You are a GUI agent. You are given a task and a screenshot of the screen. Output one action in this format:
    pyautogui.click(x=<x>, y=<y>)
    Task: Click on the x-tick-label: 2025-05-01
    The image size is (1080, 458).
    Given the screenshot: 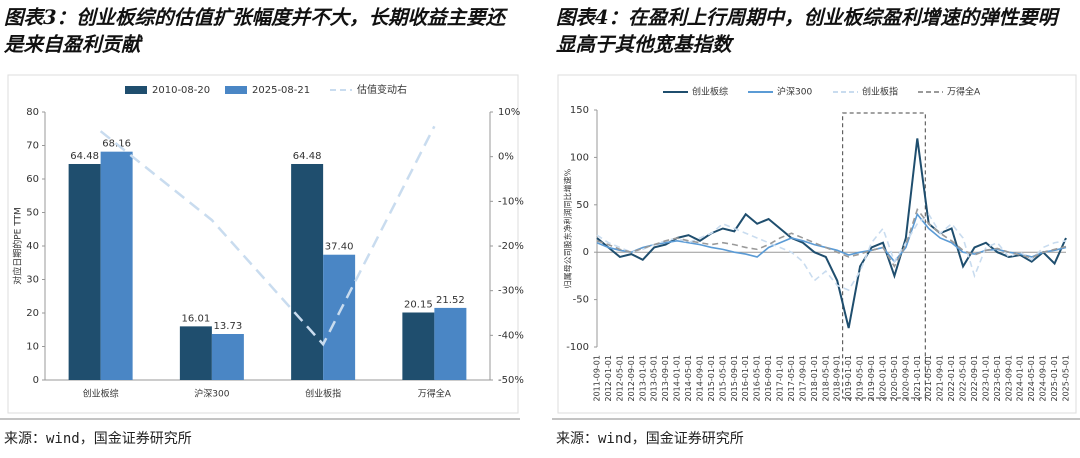 What is the action you would take?
    pyautogui.click(x=1066, y=378)
    